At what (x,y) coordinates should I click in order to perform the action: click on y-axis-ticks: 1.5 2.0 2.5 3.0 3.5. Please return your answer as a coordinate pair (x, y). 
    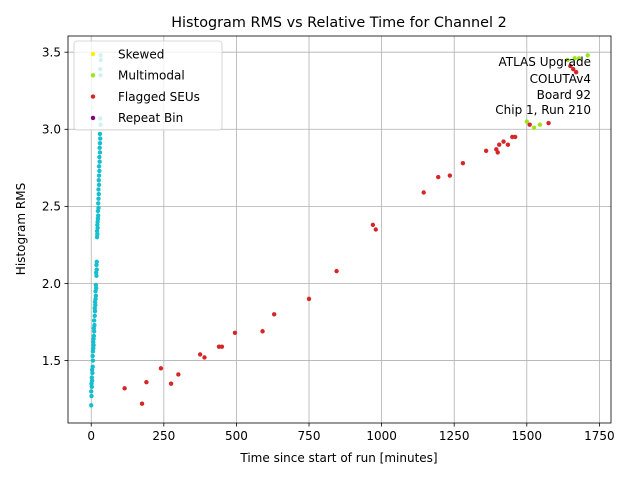
    Looking at the image, I should click on (55, 206).